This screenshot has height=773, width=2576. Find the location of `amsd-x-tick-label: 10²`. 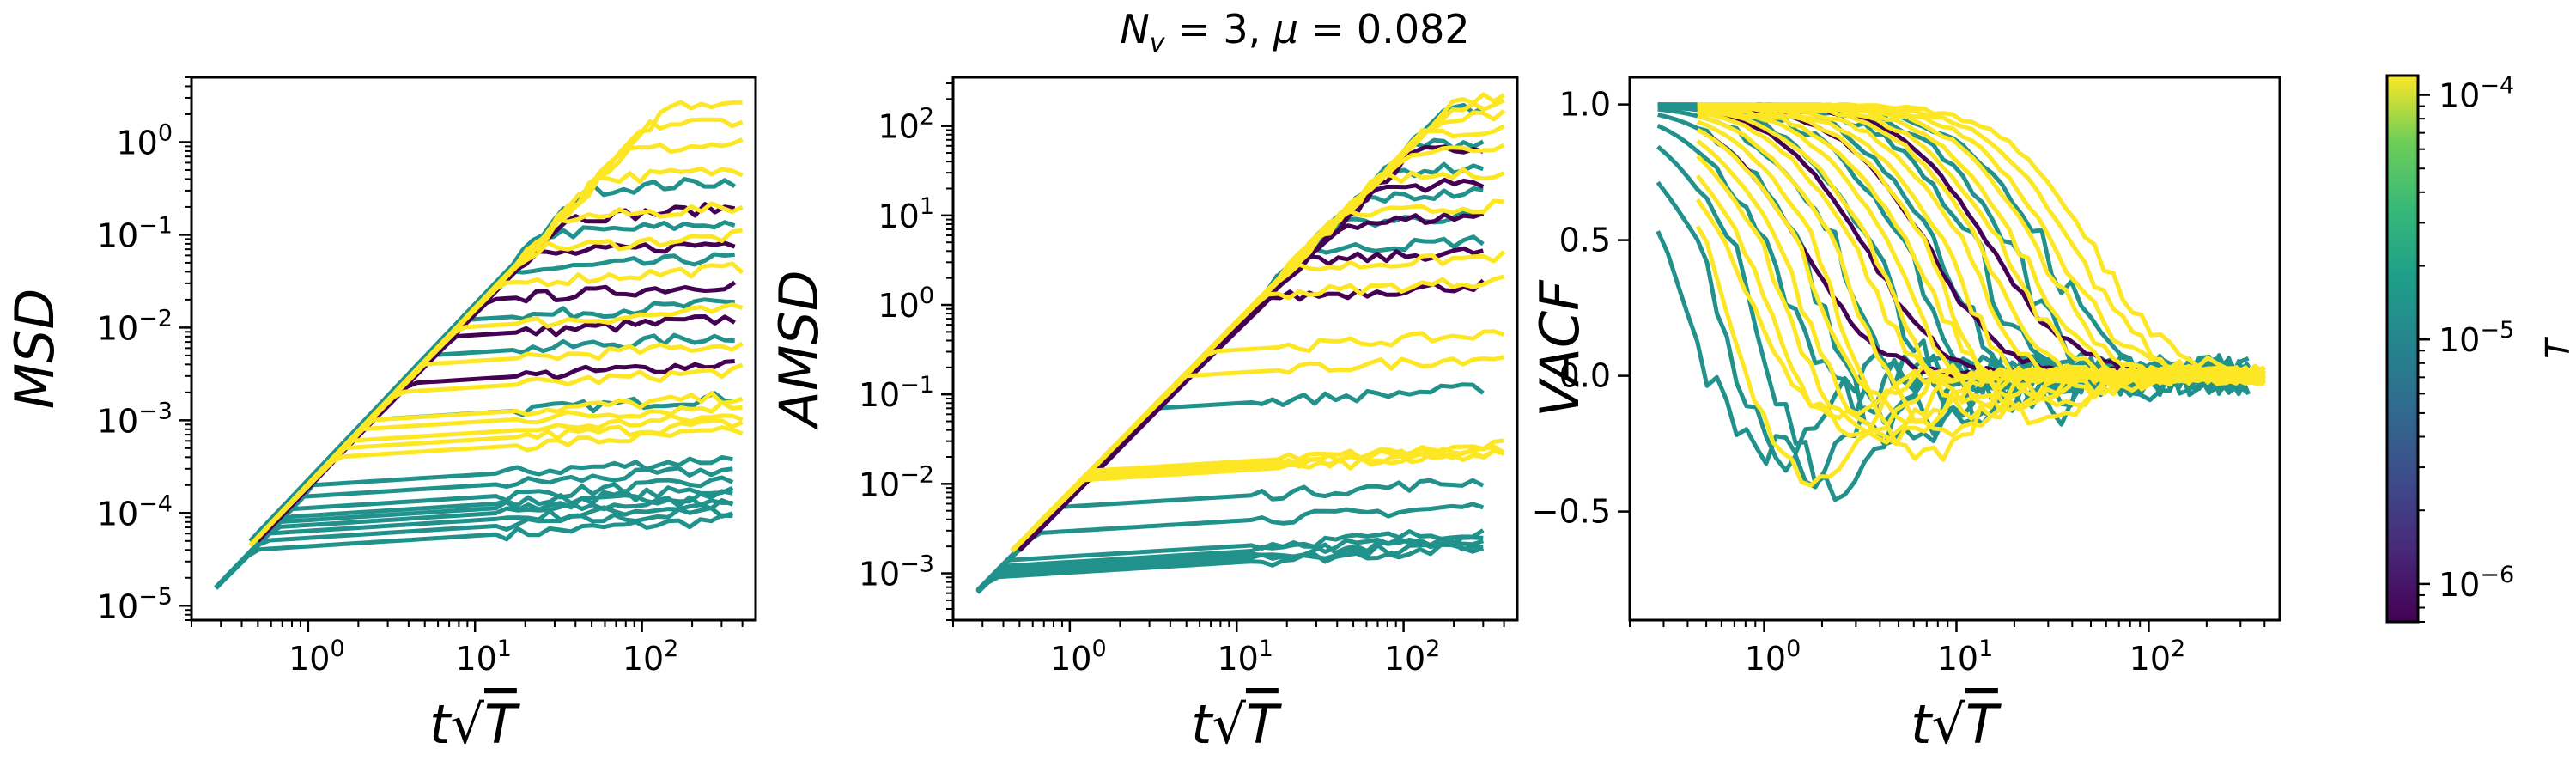

amsd-x-tick-label: 10² is located at coordinates (1412, 657).